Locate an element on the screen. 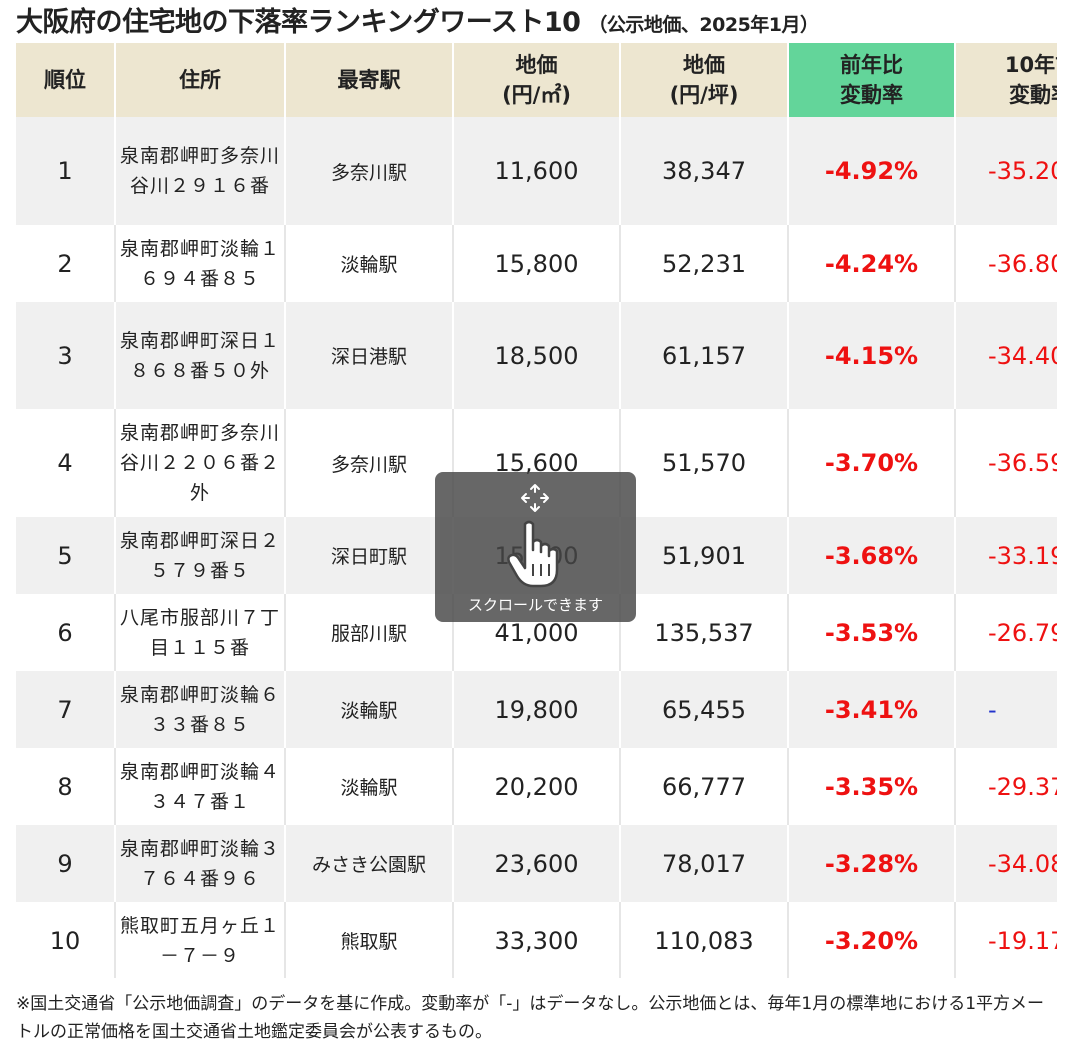 The width and height of the screenshot is (1080, 1053). price-tsubo-cell: 66,777 is located at coordinates (704, 786).